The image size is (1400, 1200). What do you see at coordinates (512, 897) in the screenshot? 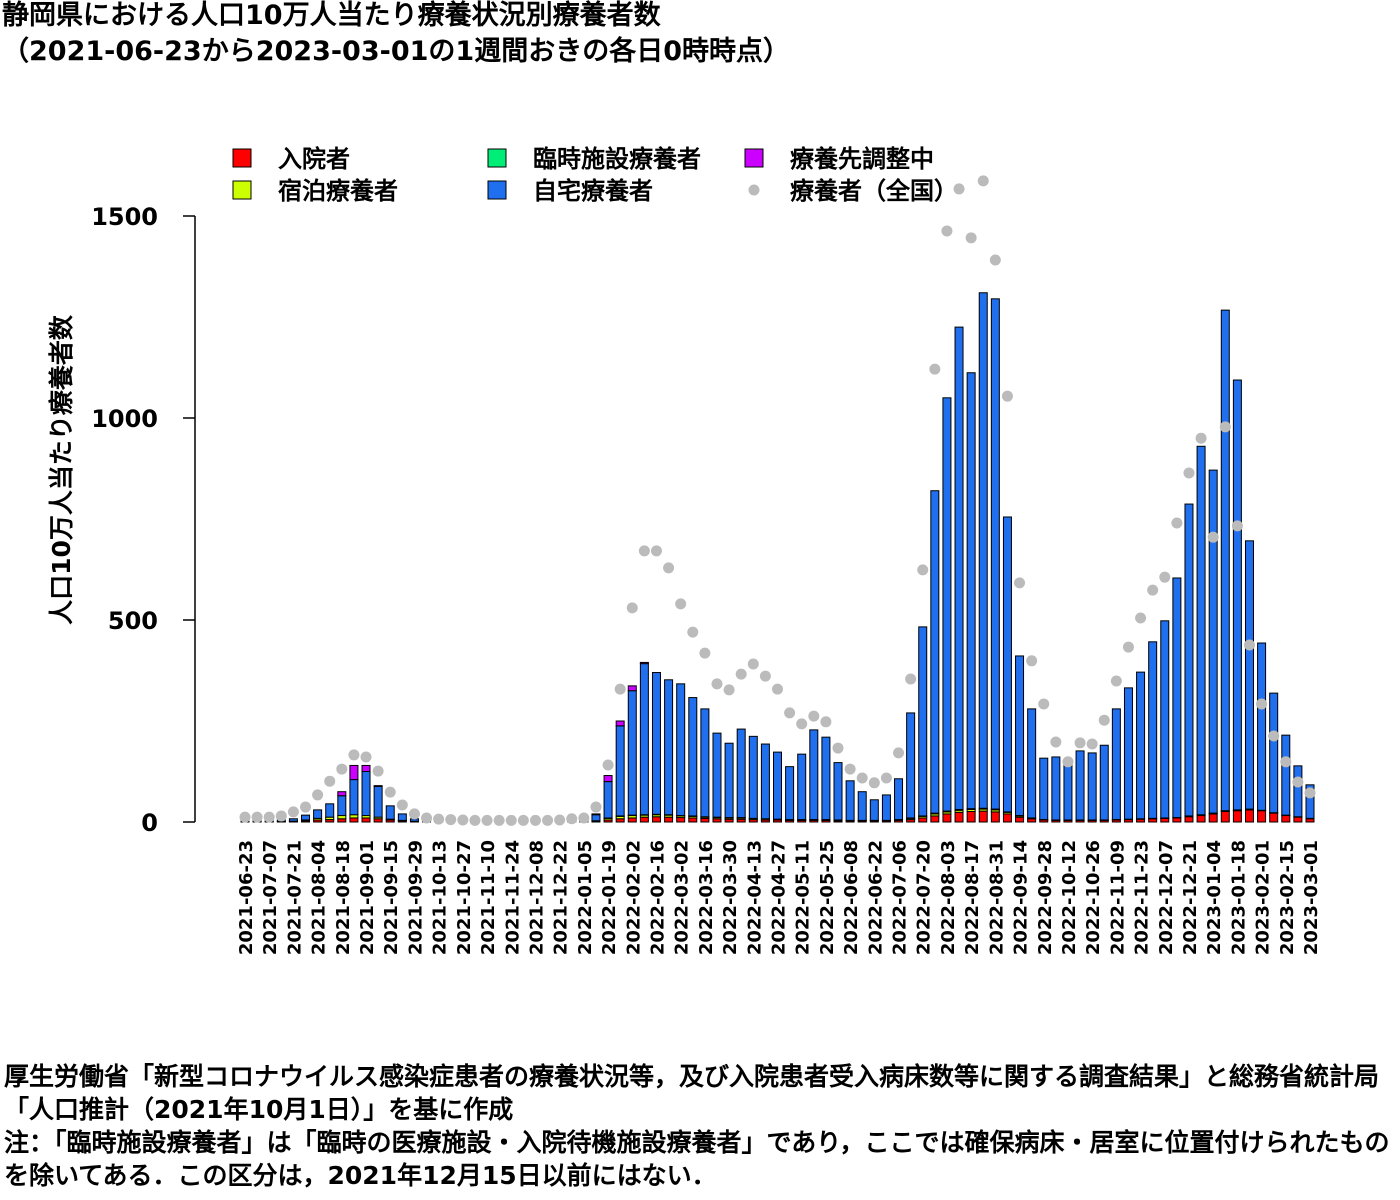
I see `x-tick-label: 2021-11-24` at bounding box center [512, 897].